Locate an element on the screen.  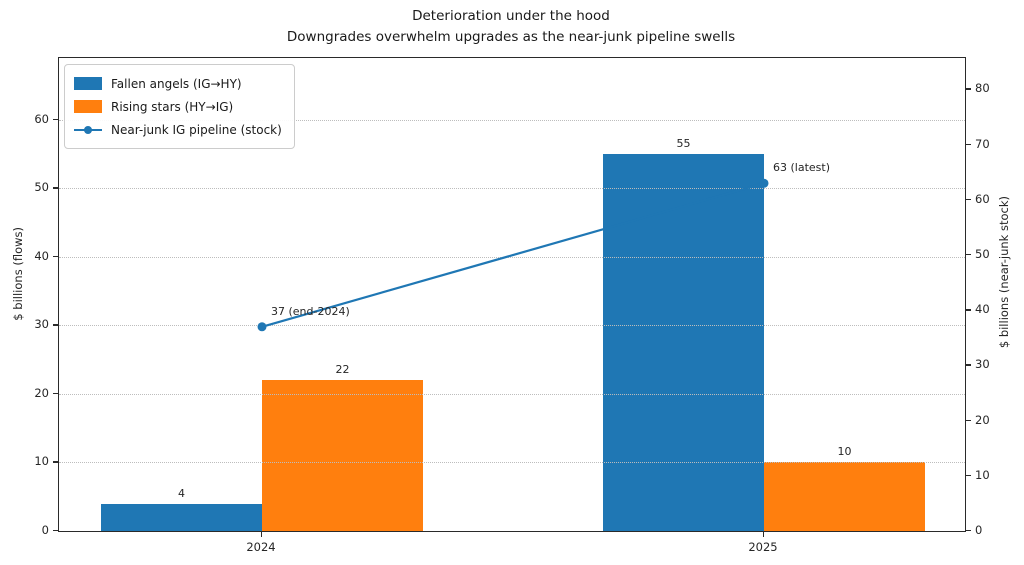
right-tick-label: 10 is located at coordinates (982, 474).